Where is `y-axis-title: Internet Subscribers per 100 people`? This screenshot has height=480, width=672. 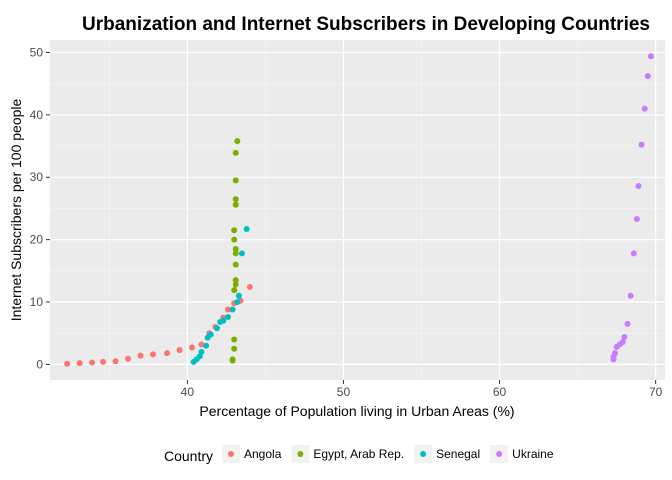 y-axis-title: Internet Subscribers per 100 people is located at coordinates (16, 209).